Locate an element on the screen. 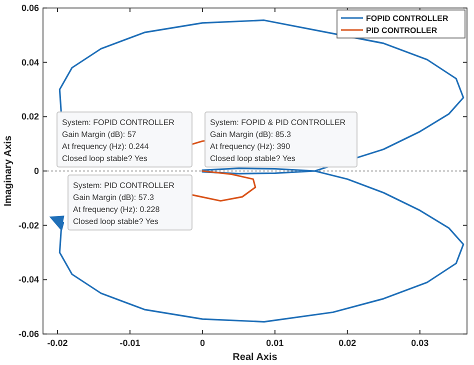 The image size is (474, 365). y-tick-label: 0.02 is located at coordinates (30, 117).